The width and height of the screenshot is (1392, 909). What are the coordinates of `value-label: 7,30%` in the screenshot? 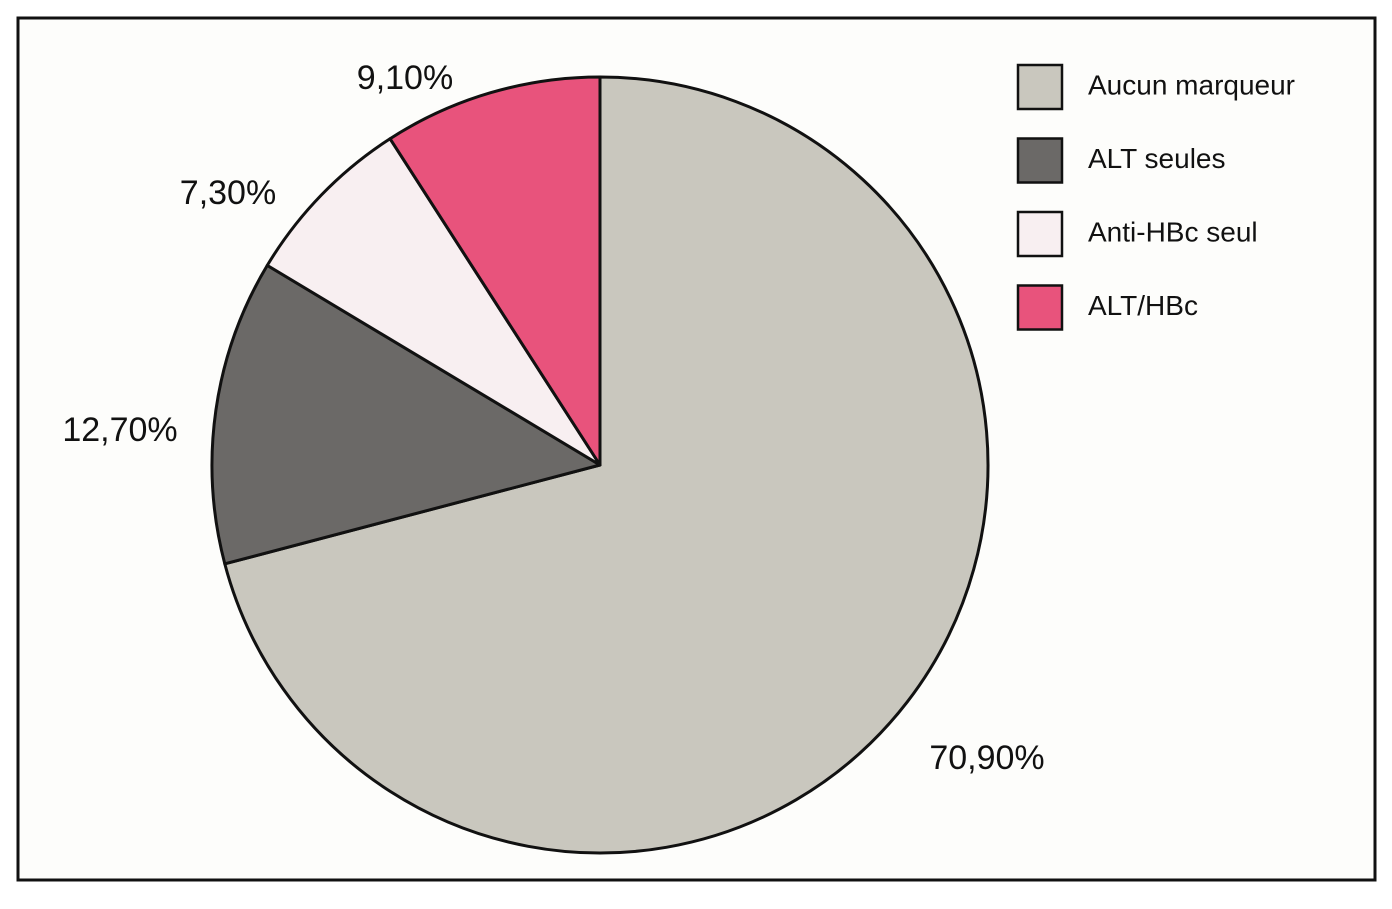 It's located at (228, 193).